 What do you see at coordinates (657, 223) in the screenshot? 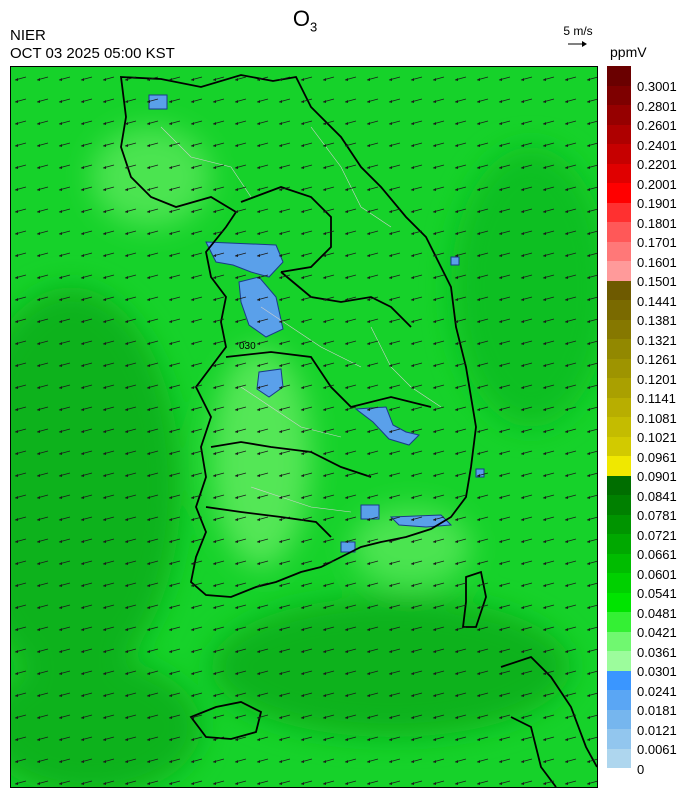
I see `colorbar-label: 0.1801` at bounding box center [657, 223].